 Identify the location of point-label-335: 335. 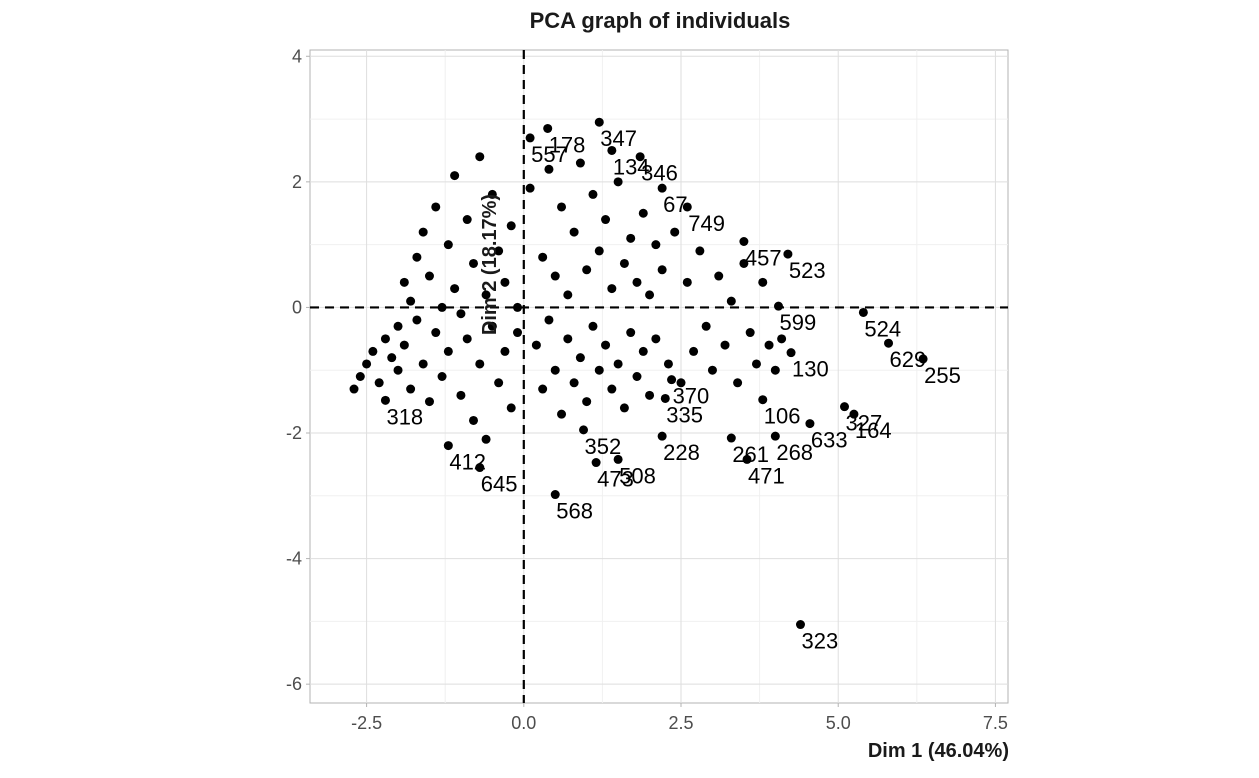
(684, 414).